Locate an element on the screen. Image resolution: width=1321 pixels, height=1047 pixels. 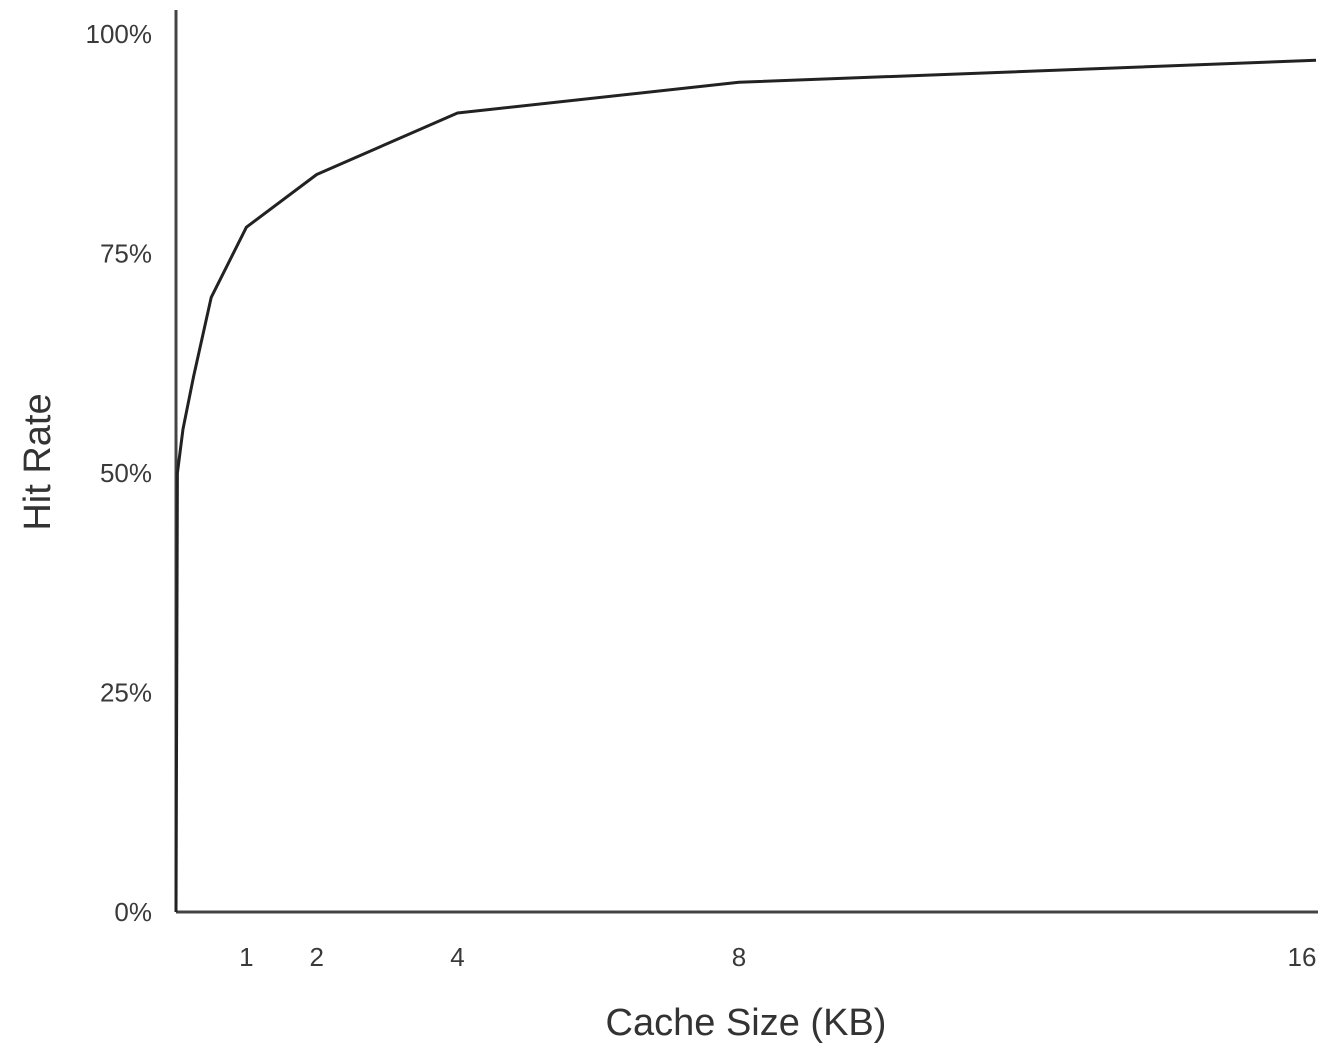
y-tick-label: 50% is located at coordinates (126, 473).